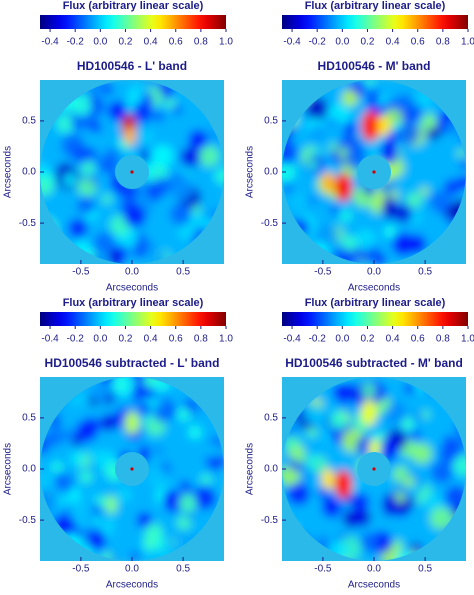  What do you see at coordinates (132, 66) in the screenshot?
I see `panel-title: HD100546 - L' band` at bounding box center [132, 66].